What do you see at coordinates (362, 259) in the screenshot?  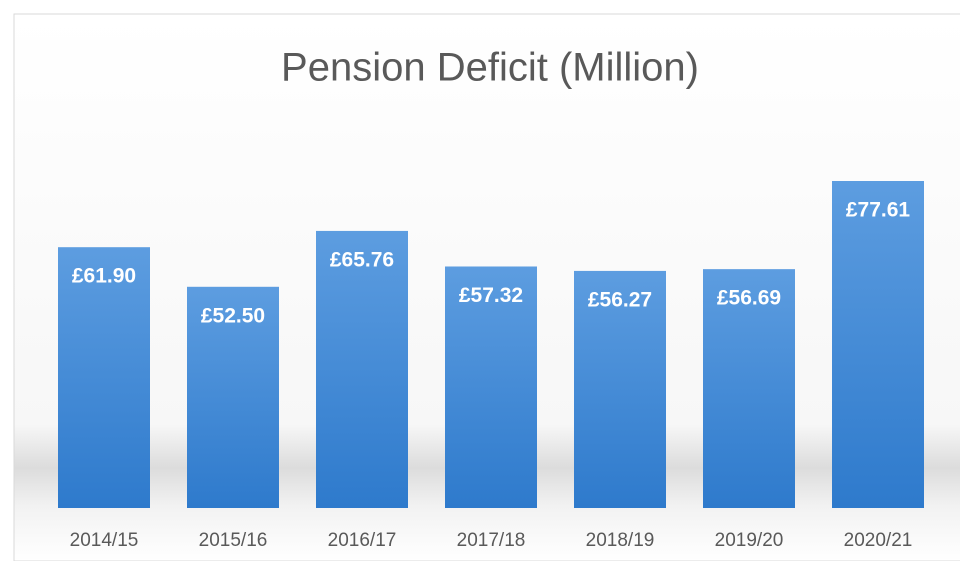 I see `data-label: £65.76` at bounding box center [362, 259].